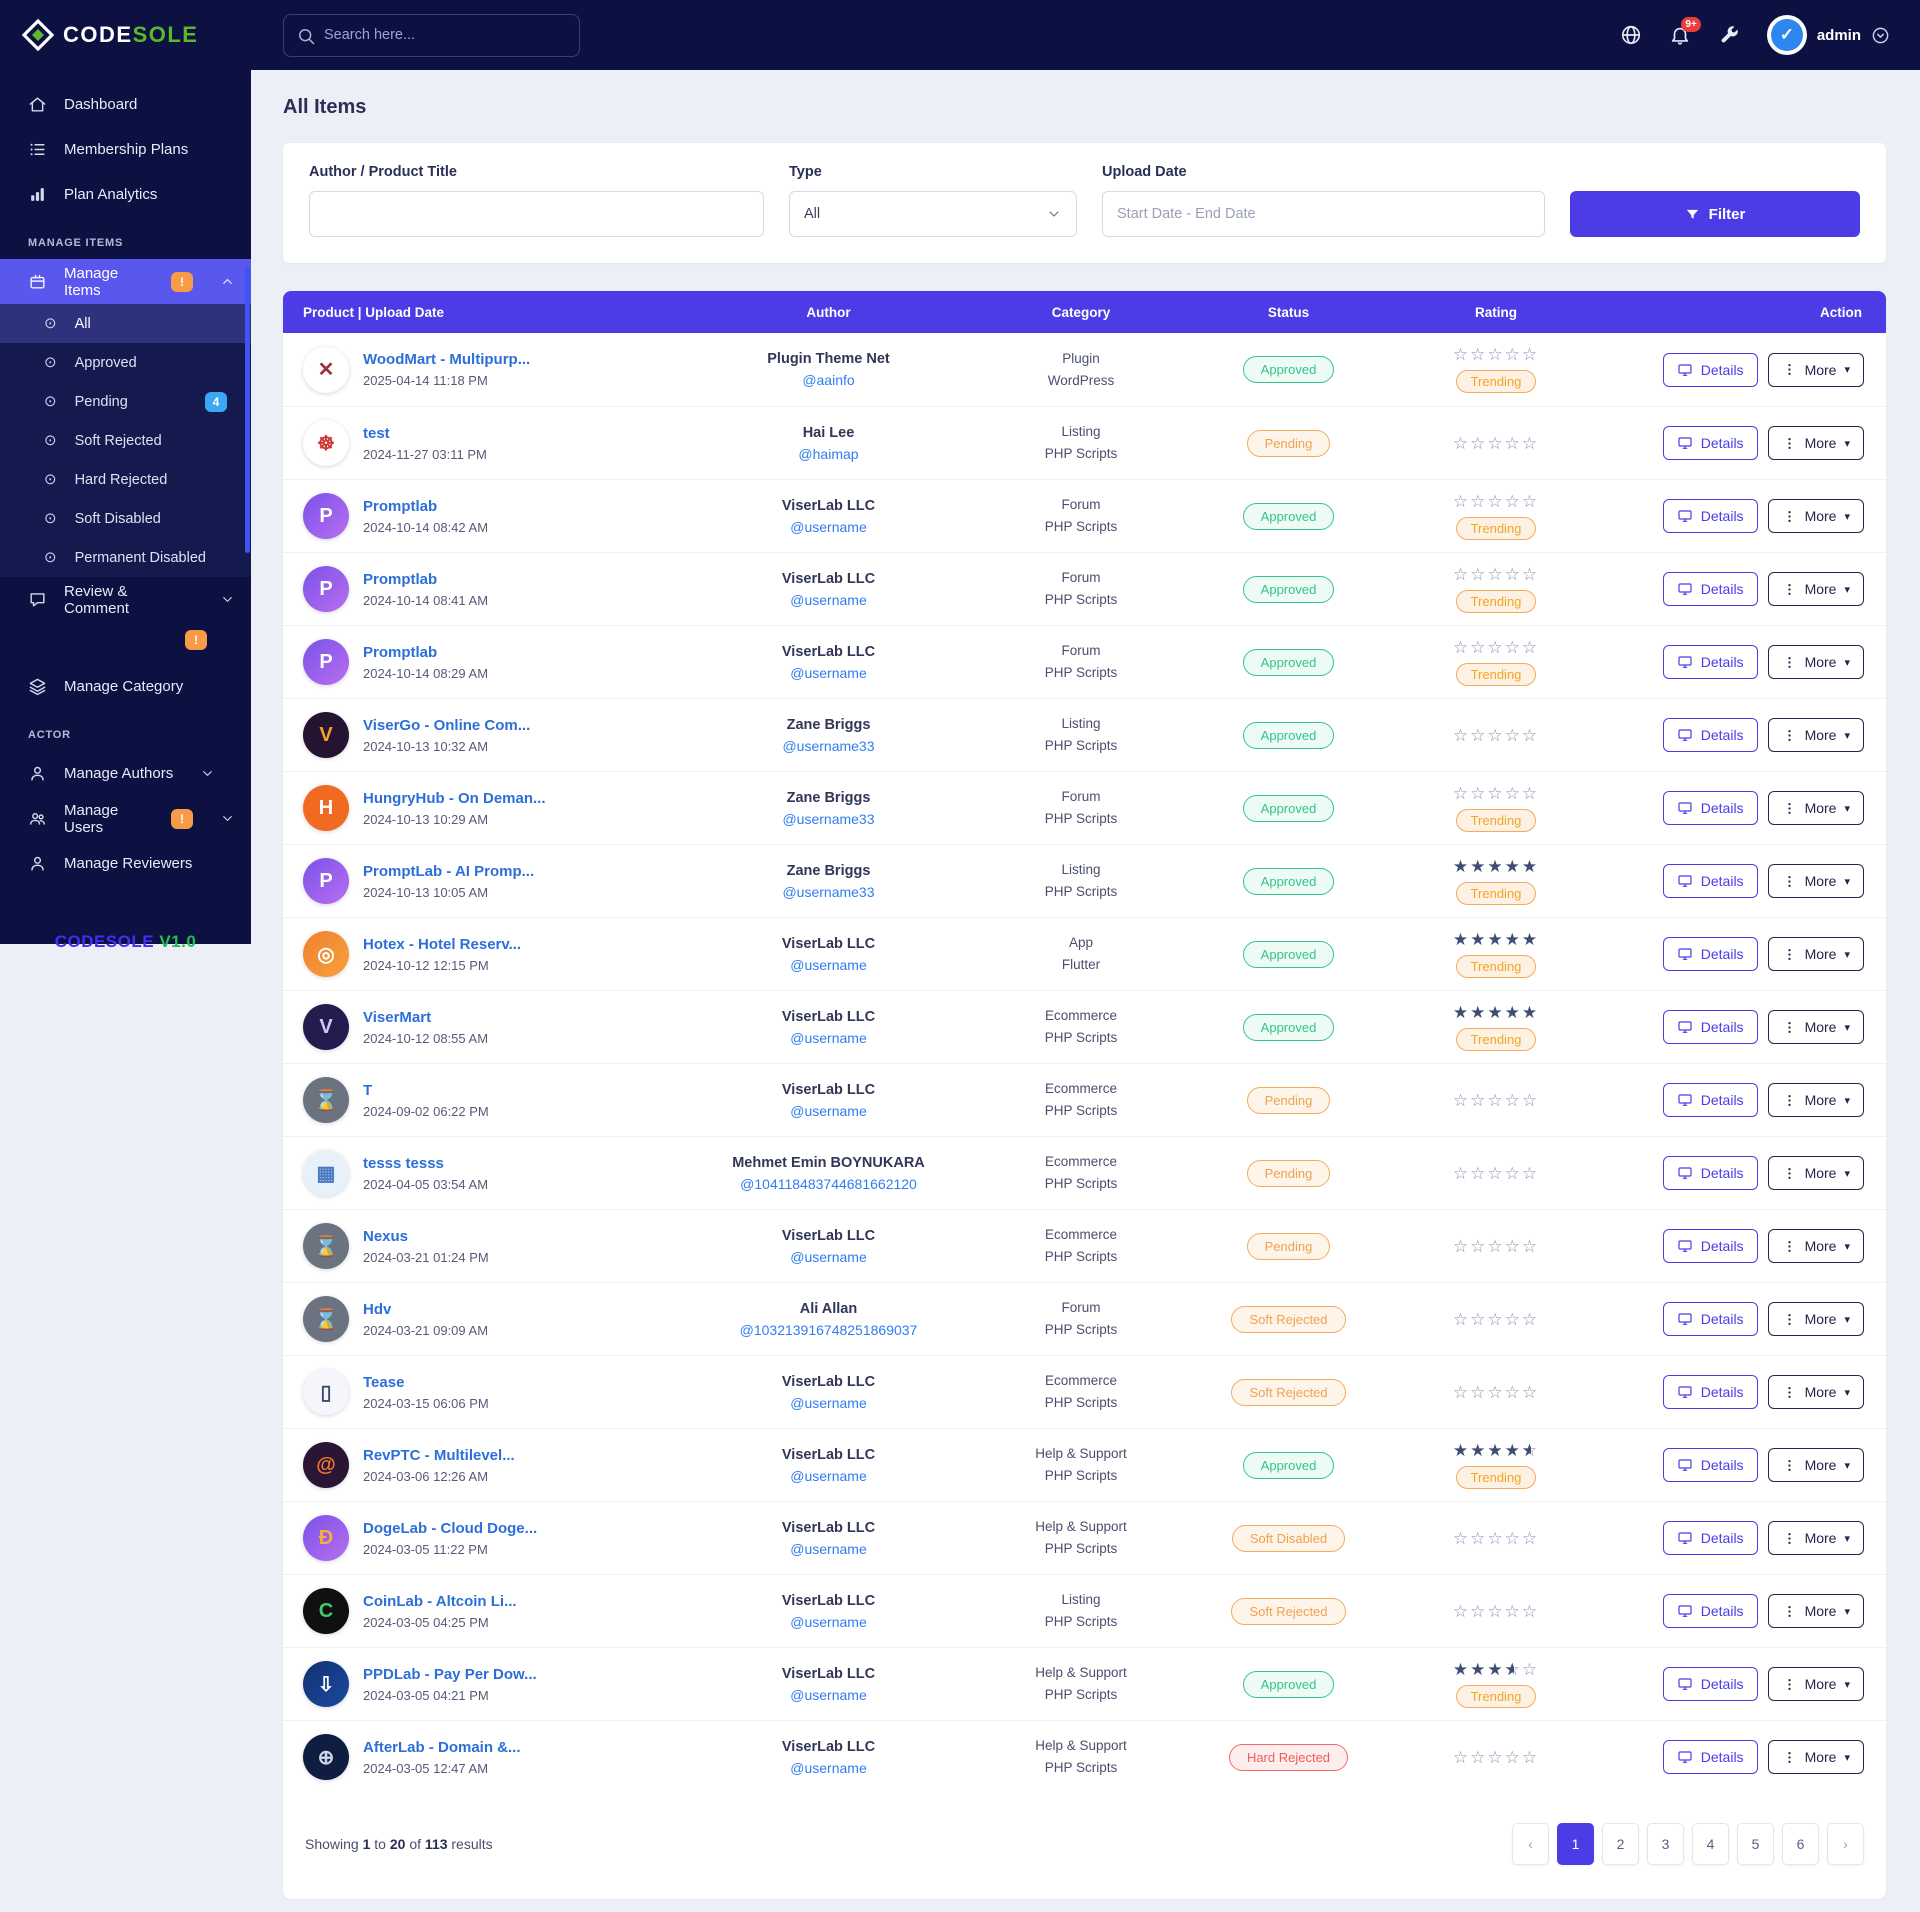 Image resolution: width=1920 pixels, height=1912 pixels. Describe the element at coordinates (125, 440) in the screenshot. I see `sidebar-subitem-soft-rejected: ⊙ Soft Rejected` at that location.